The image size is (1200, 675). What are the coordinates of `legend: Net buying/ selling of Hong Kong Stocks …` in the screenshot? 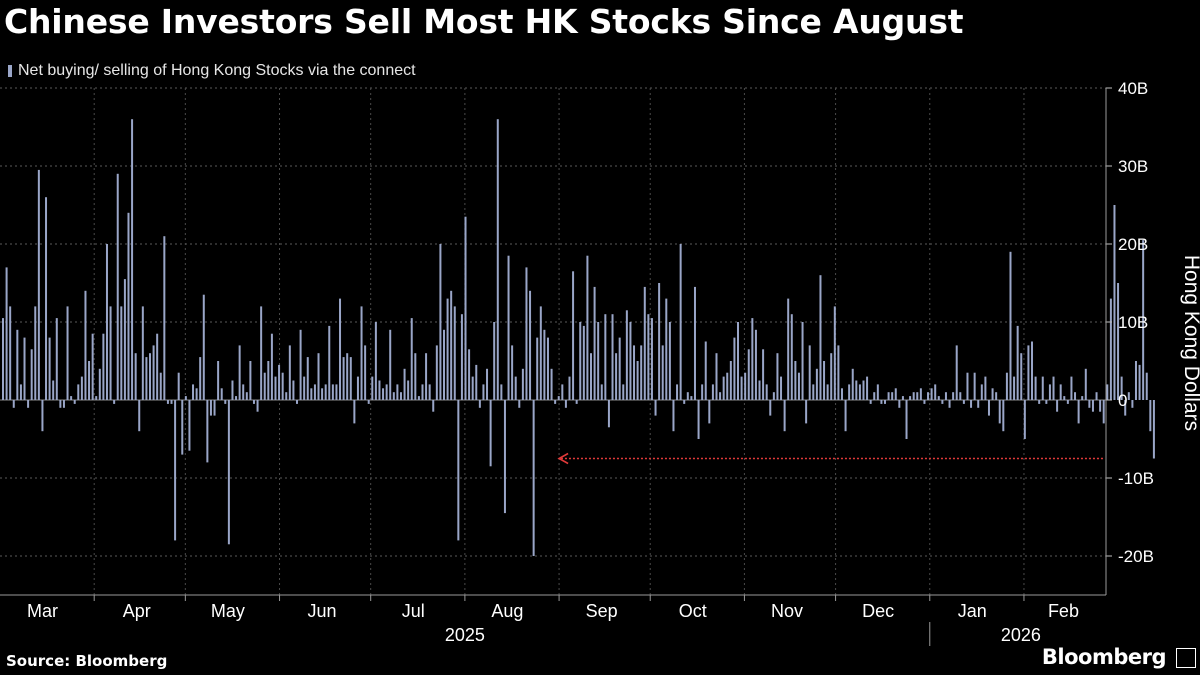 It's located at (212, 71).